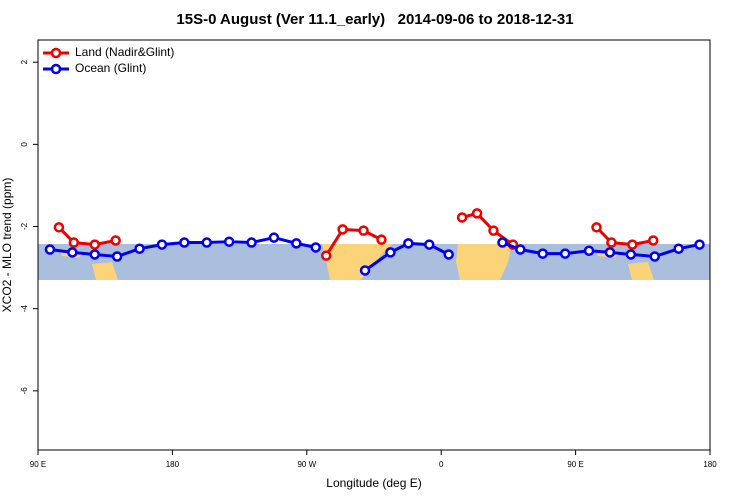 The width and height of the screenshot is (750, 500). Describe the element at coordinates (355, 234) in the screenshot. I see `series-line` at that location.